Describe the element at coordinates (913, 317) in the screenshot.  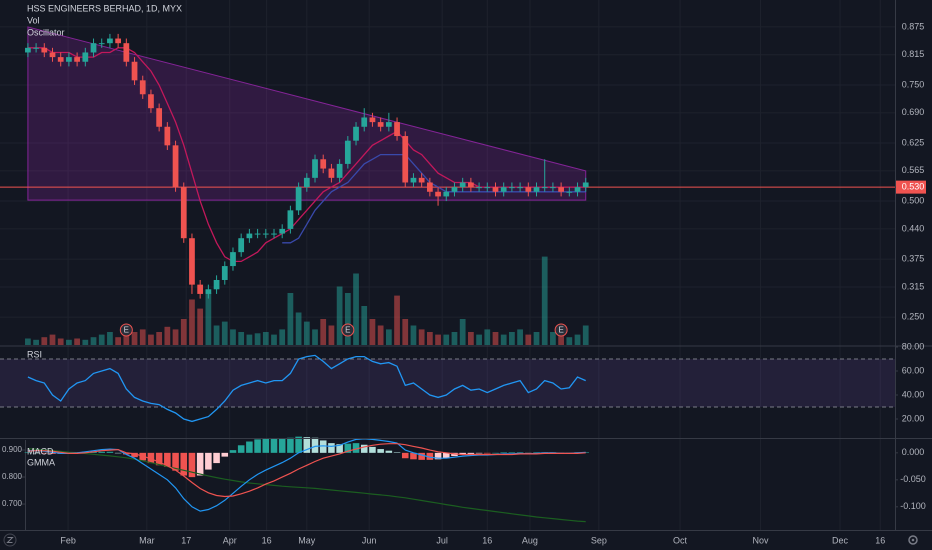
I see `y-tick-label: 0.250` at that location.